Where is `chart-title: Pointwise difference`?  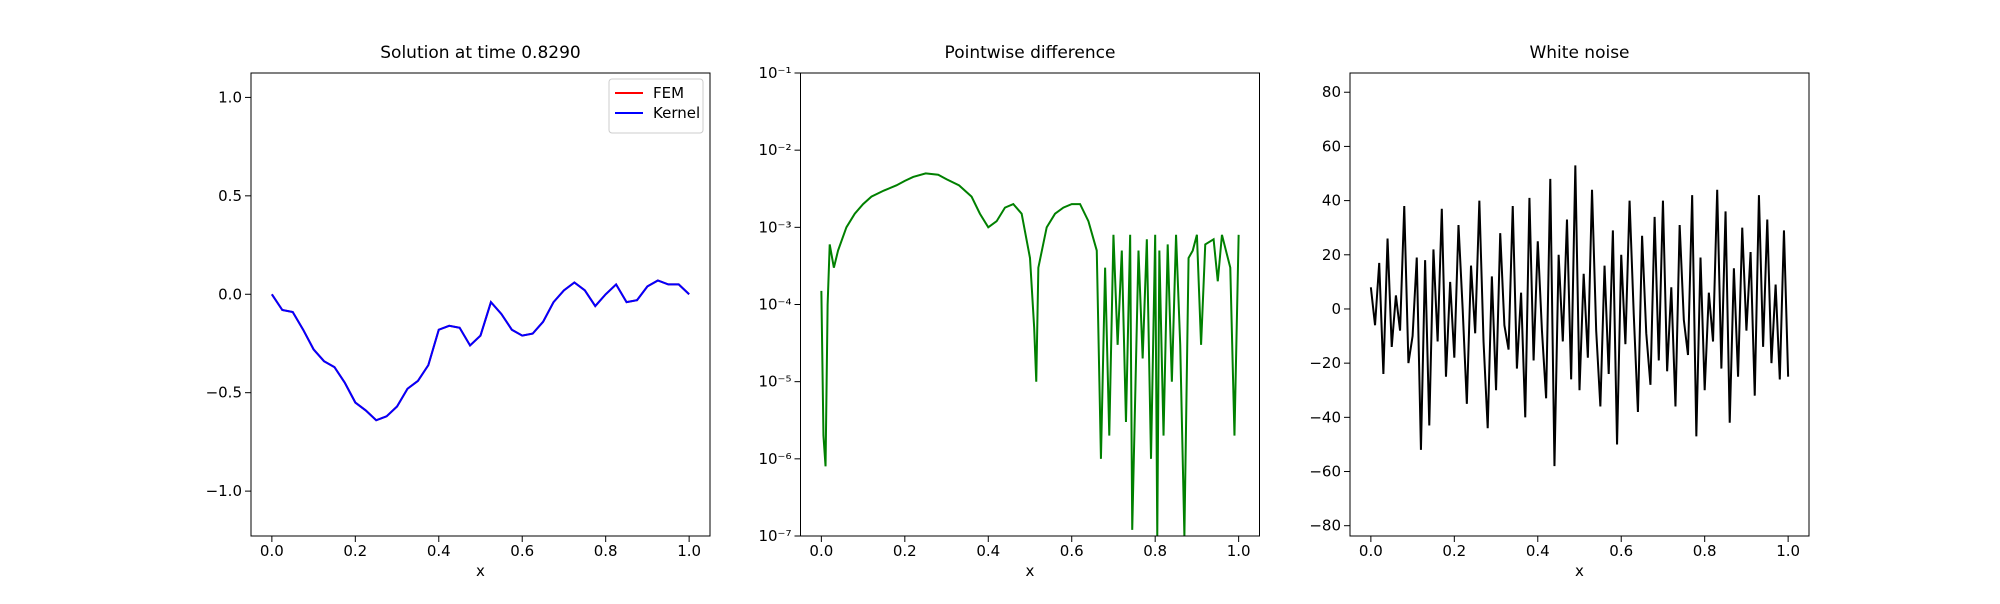 chart-title: Pointwise difference is located at coordinates (1030, 53).